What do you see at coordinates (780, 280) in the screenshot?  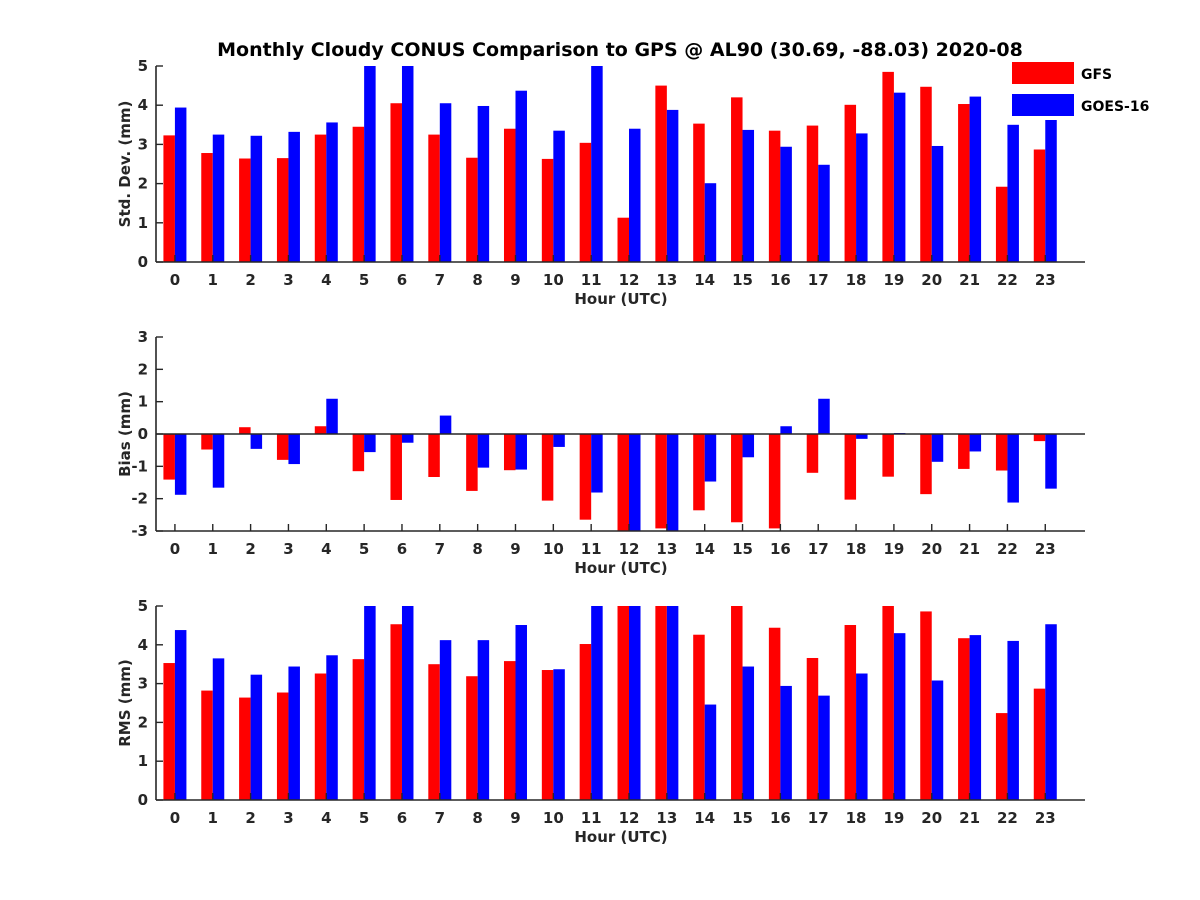 I see `stddev-x-tick-label: 16` at bounding box center [780, 280].